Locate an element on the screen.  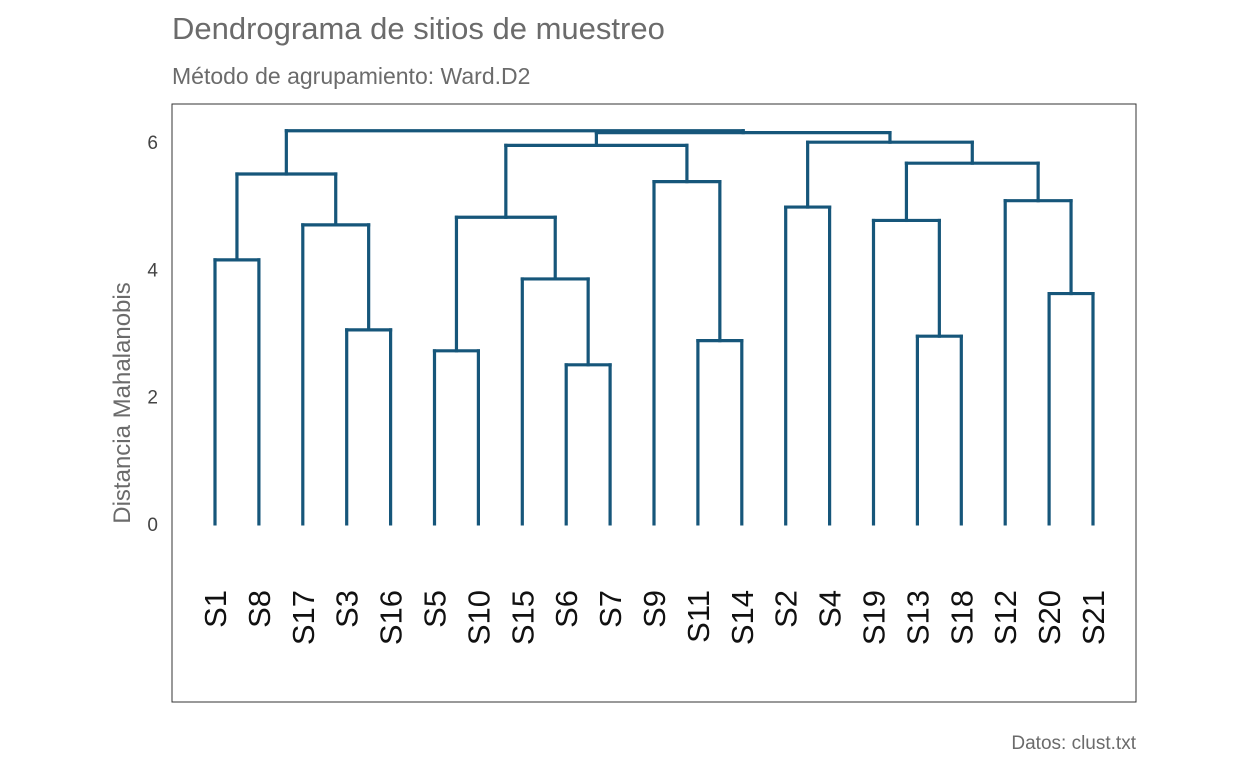
leaf-label: S12 is located at coordinates (1005, 617).